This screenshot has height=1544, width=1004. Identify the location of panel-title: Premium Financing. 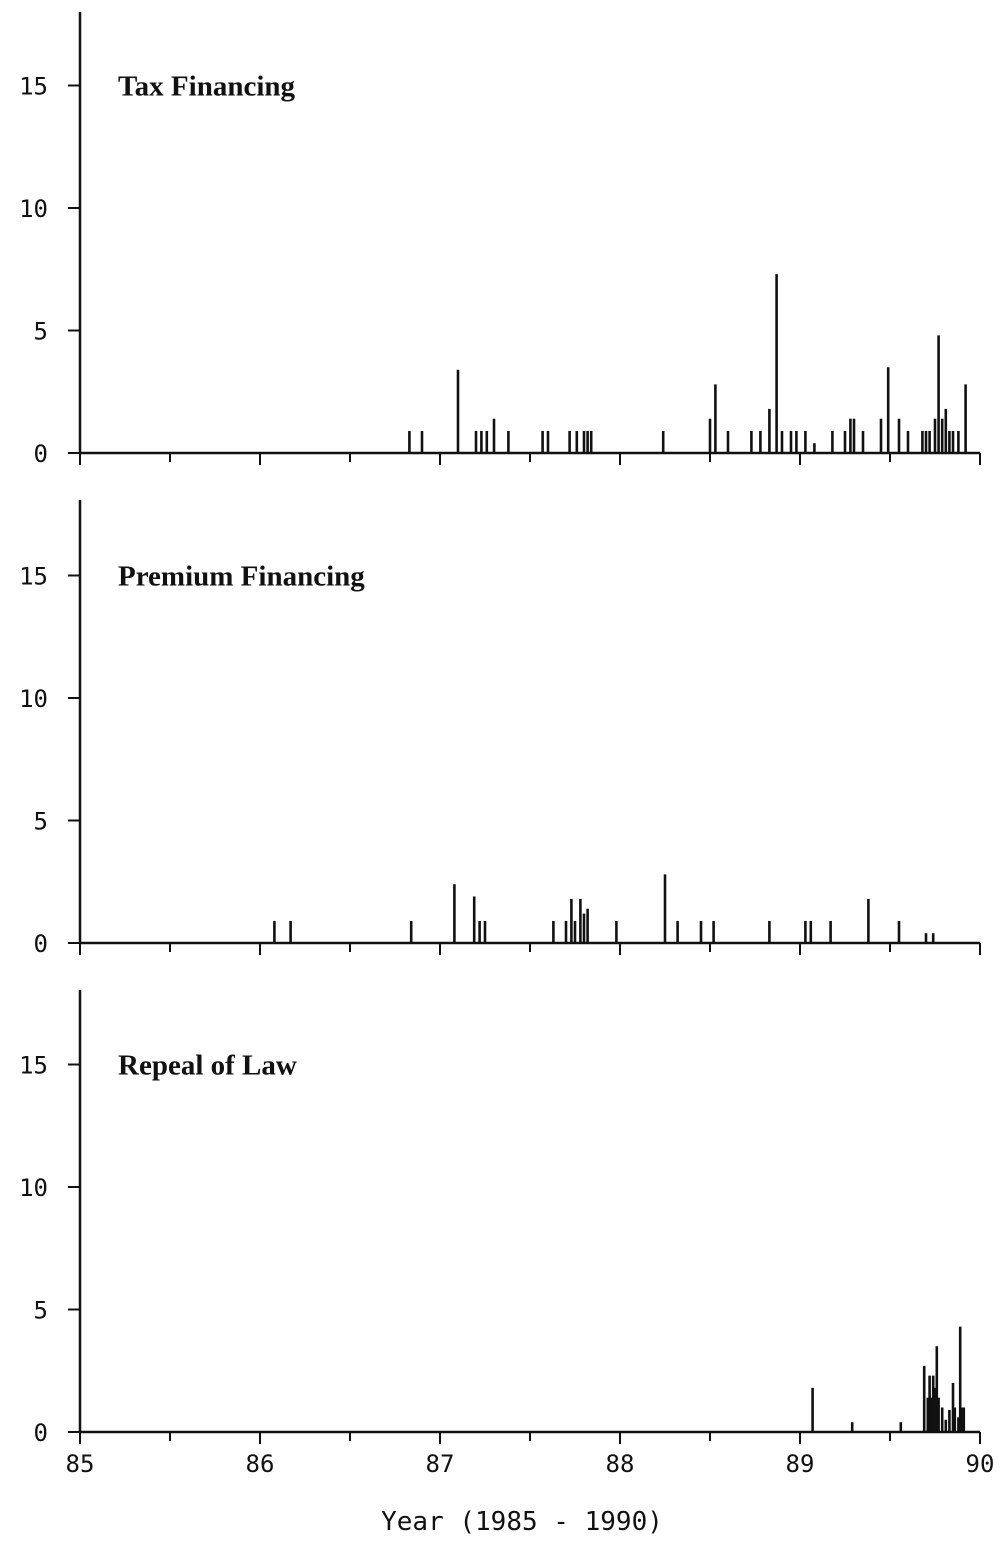
(241, 576).